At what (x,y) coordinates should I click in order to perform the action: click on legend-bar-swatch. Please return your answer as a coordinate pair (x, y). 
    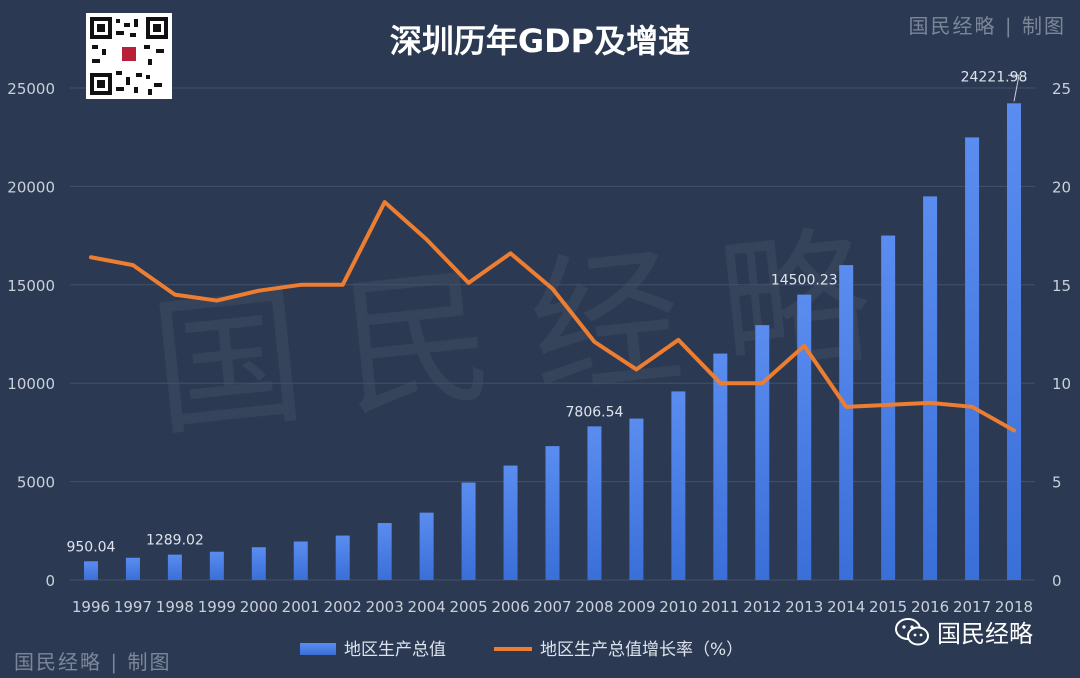
    Looking at the image, I should click on (318, 649).